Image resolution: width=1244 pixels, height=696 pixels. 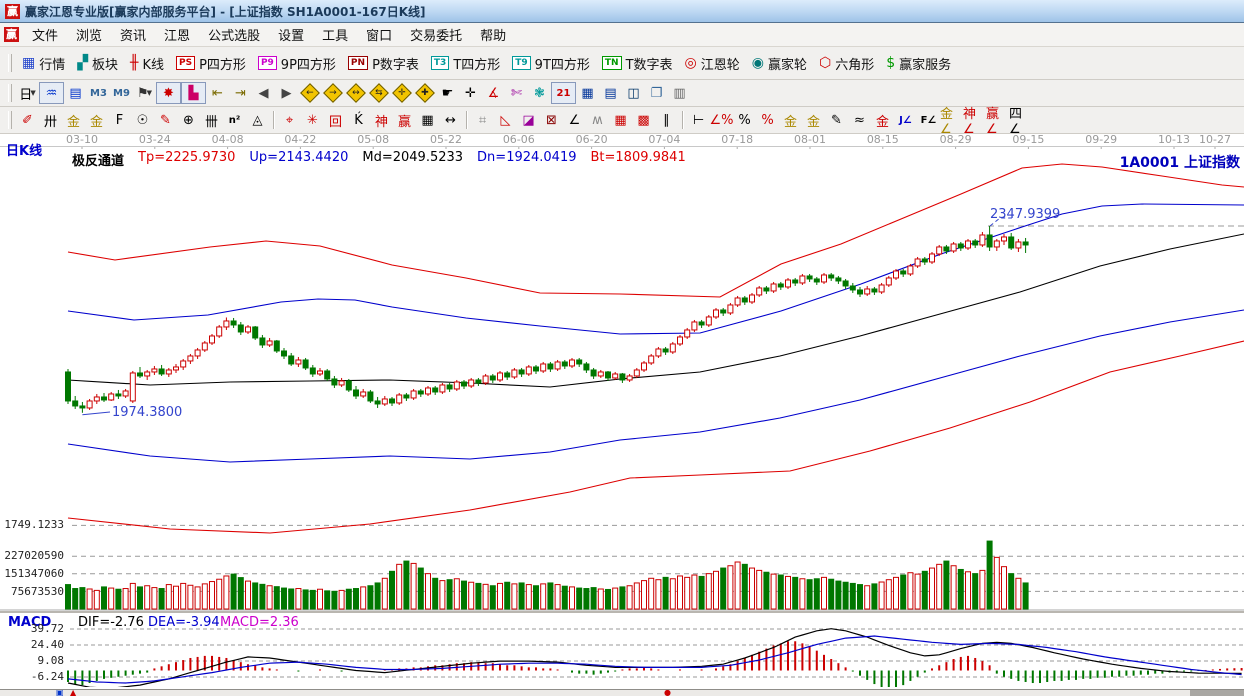 What do you see at coordinates (89, 36) in the screenshot?
I see `menu-item-1: 浏览` at bounding box center [89, 36].